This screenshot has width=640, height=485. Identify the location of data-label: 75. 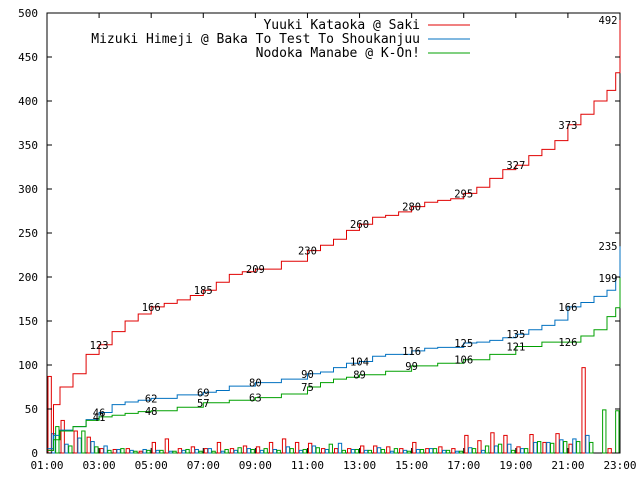
(307, 388).